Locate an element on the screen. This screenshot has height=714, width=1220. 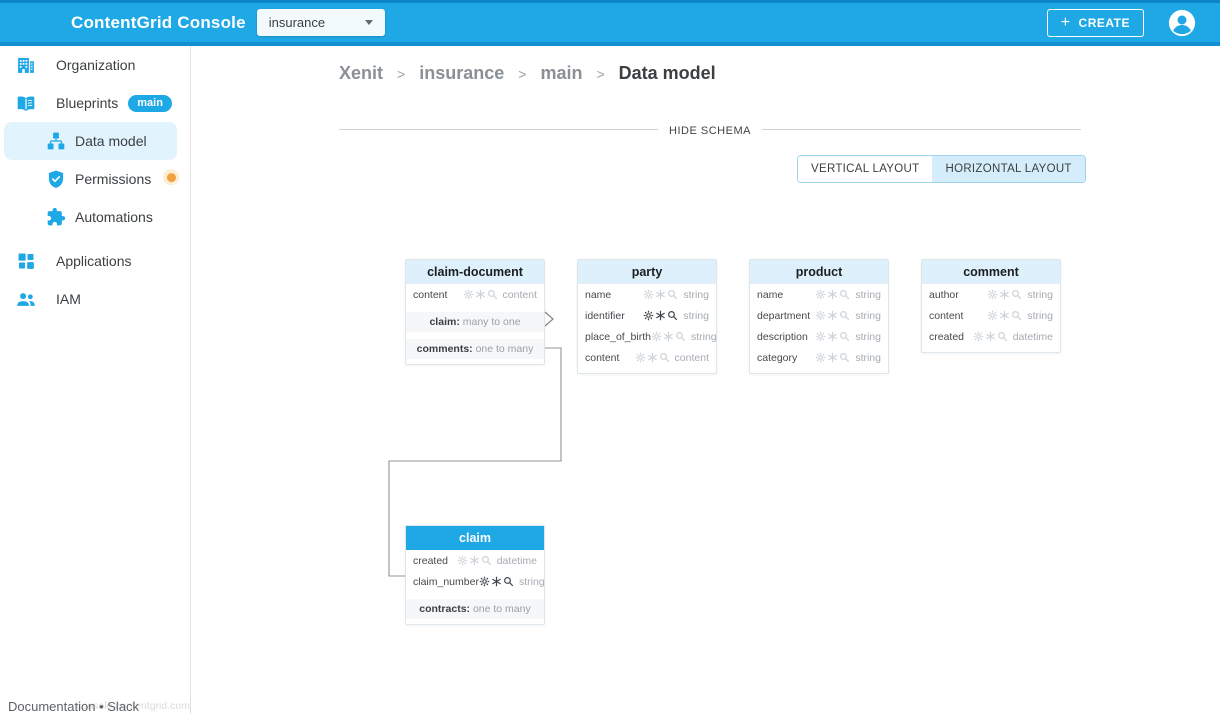
relation-row-claim: claim: many to one is located at coordinates (475, 322).